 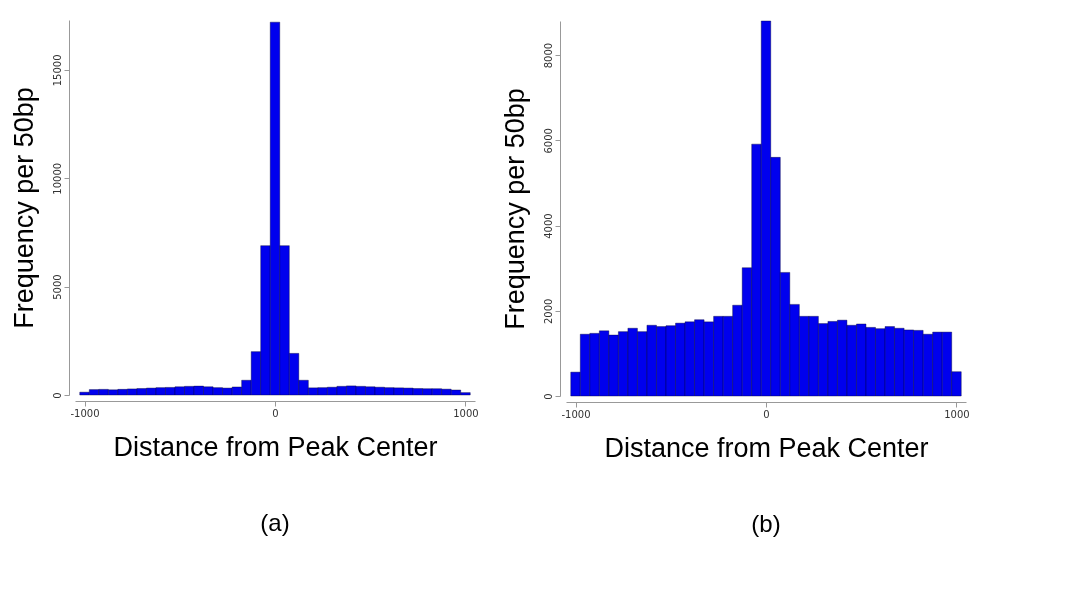 I want to click on text: (a), so click(x=275, y=522).